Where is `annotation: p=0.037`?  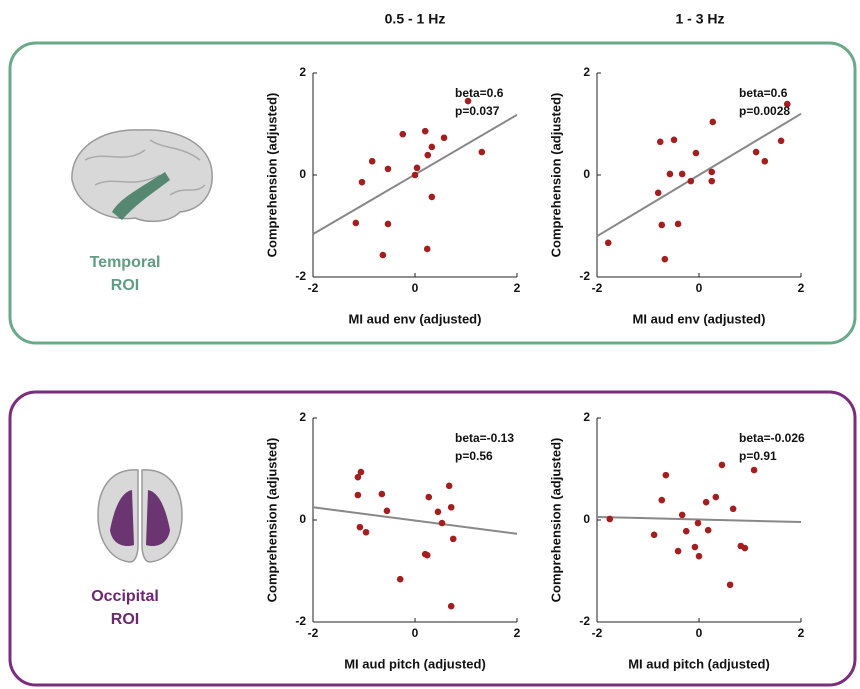 annotation: p=0.037 is located at coordinates (477, 111).